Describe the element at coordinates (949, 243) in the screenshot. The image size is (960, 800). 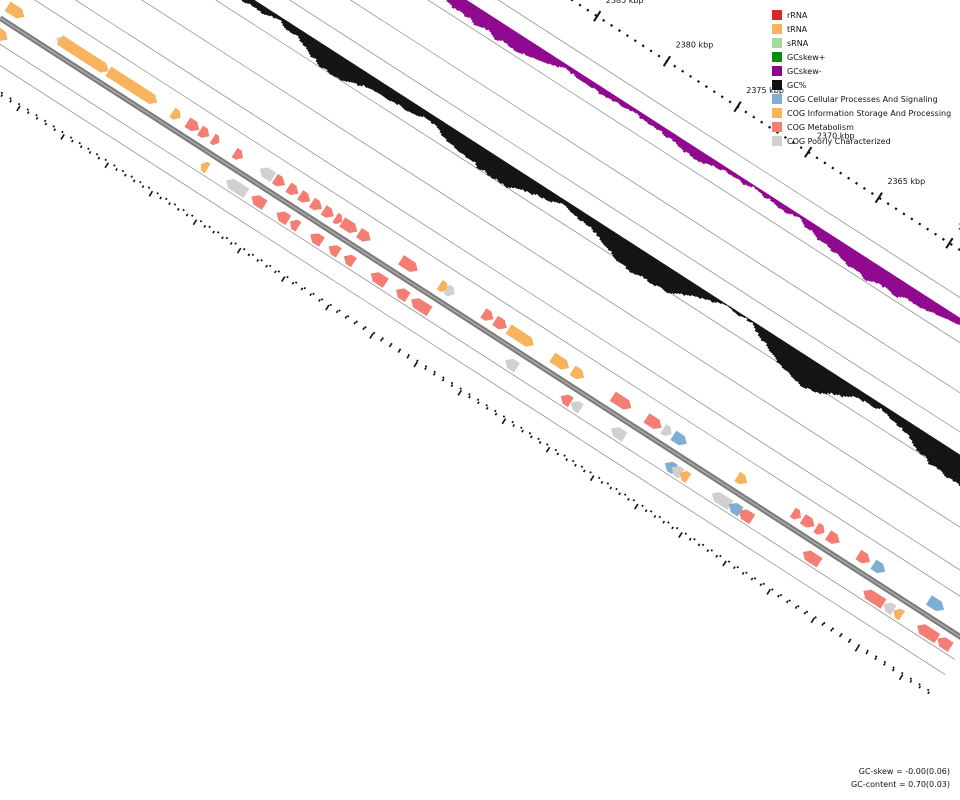
I see `ruler-major-tick` at that location.